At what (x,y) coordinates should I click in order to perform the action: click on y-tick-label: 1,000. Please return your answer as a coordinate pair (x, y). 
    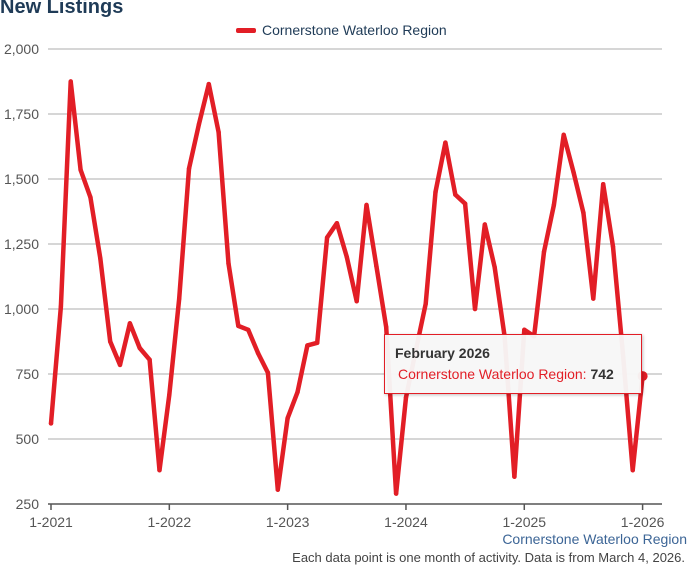
    Looking at the image, I should click on (21, 309).